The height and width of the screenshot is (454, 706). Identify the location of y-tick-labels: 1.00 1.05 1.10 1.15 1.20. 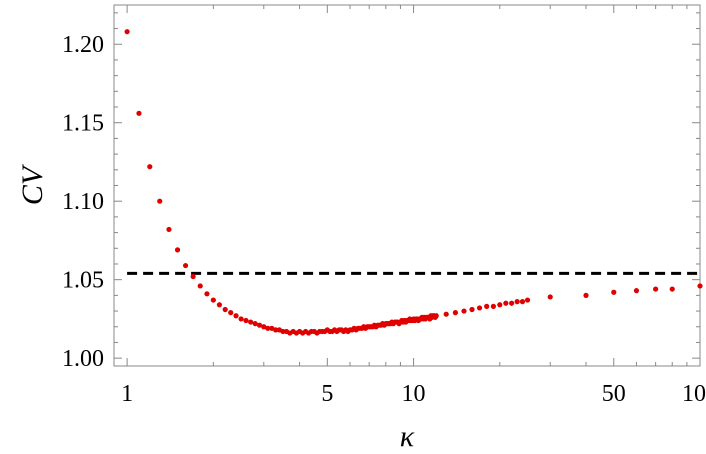
(83, 202).